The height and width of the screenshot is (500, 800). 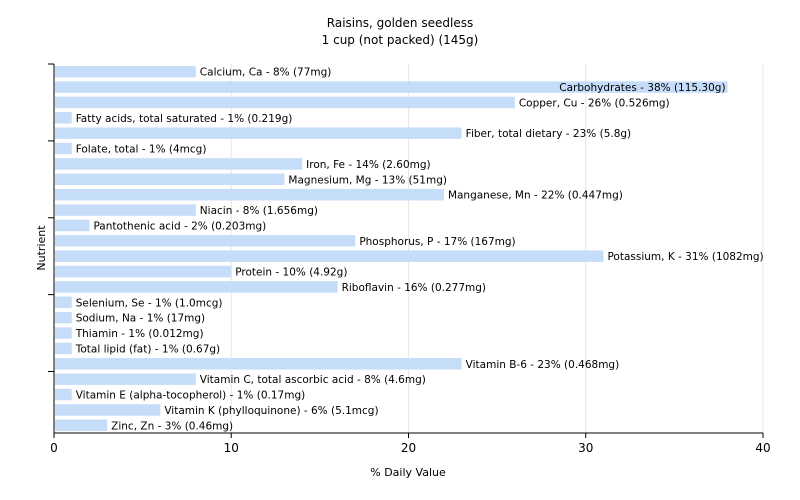 What do you see at coordinates (543, 365) in the screenshot?
I see `bar-label: Vitamin B-6 - 23% (0.468mg)` at bounding box center [543, 365].